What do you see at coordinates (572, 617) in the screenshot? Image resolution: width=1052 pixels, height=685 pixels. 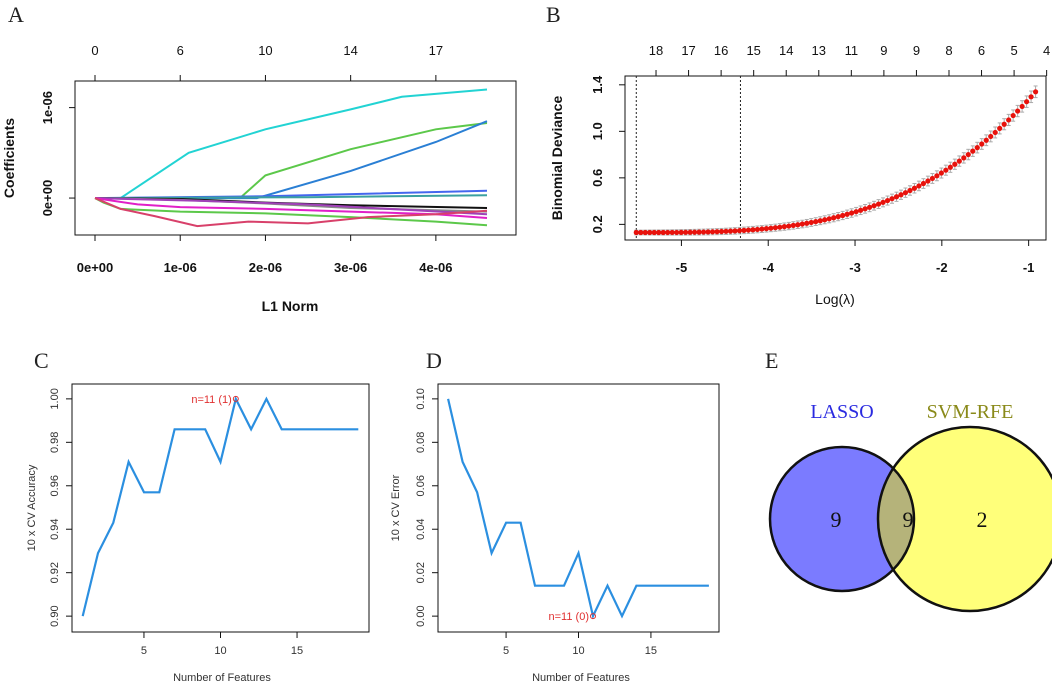 I see `panel-d-annotation: n=11 (0)` at bounding box center [572, 617].